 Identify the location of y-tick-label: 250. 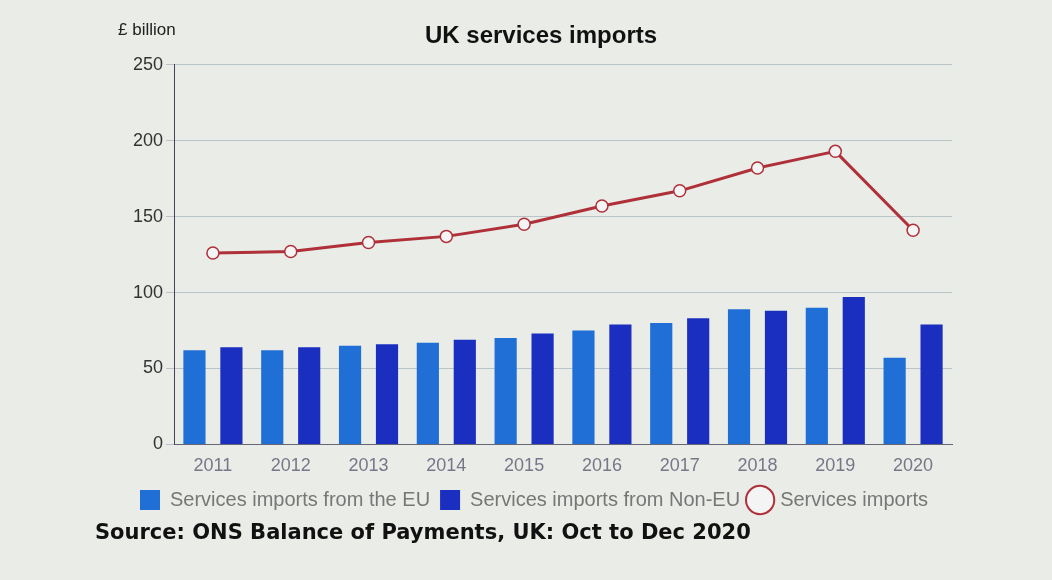
(148, 63).